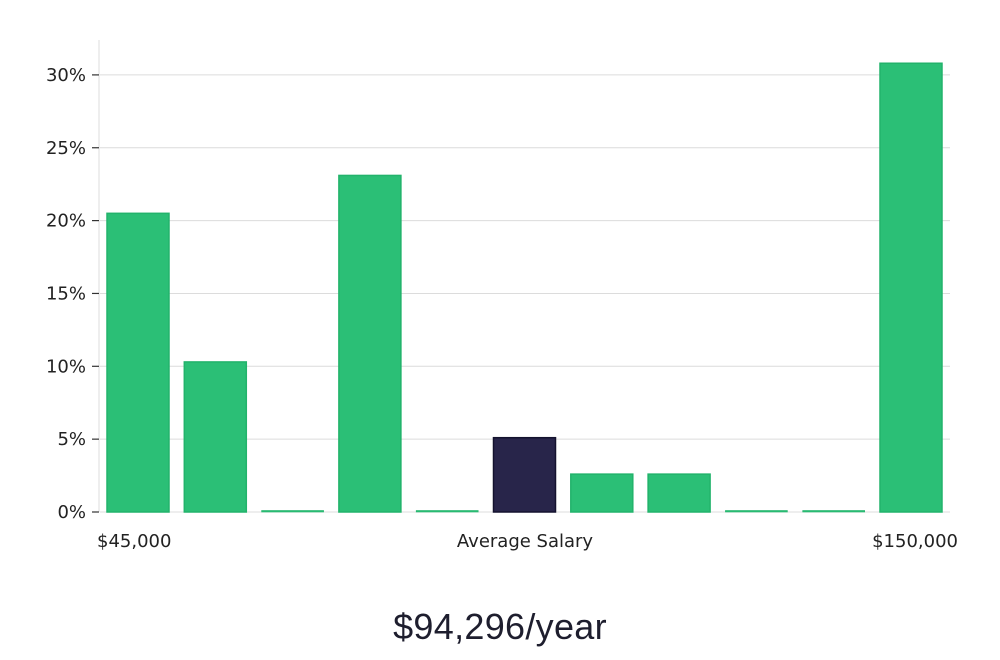  I want to click on y-tick-label: 15%, so click(66, 293).